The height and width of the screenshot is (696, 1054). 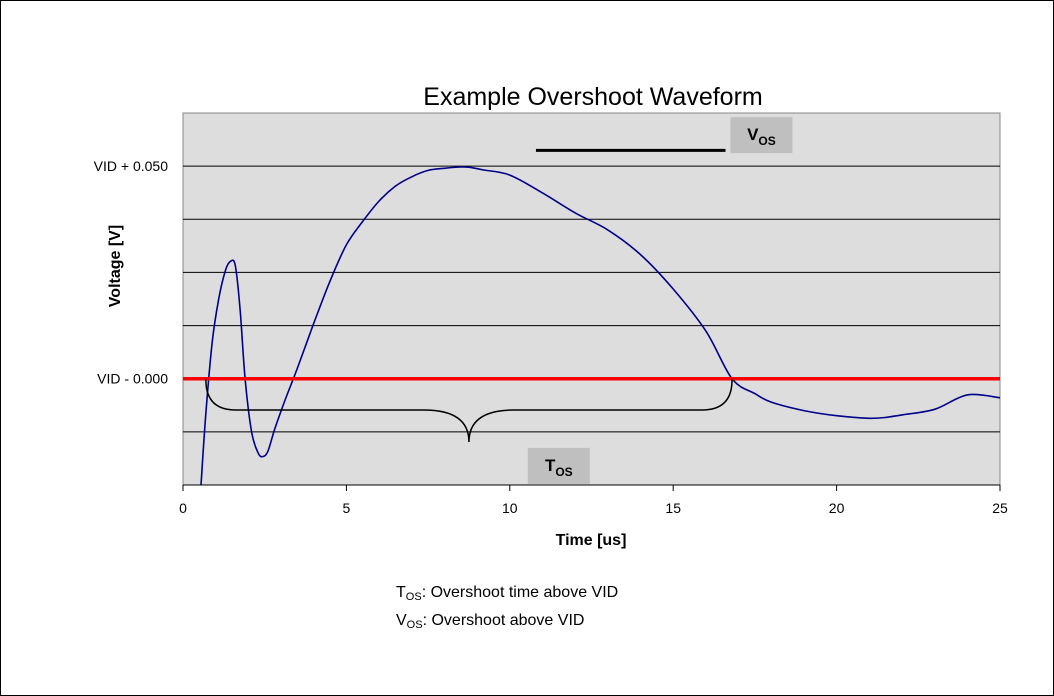 I want to click on legend-tos: TOS: Overshoot time above VID, so click(x=507, y=593).